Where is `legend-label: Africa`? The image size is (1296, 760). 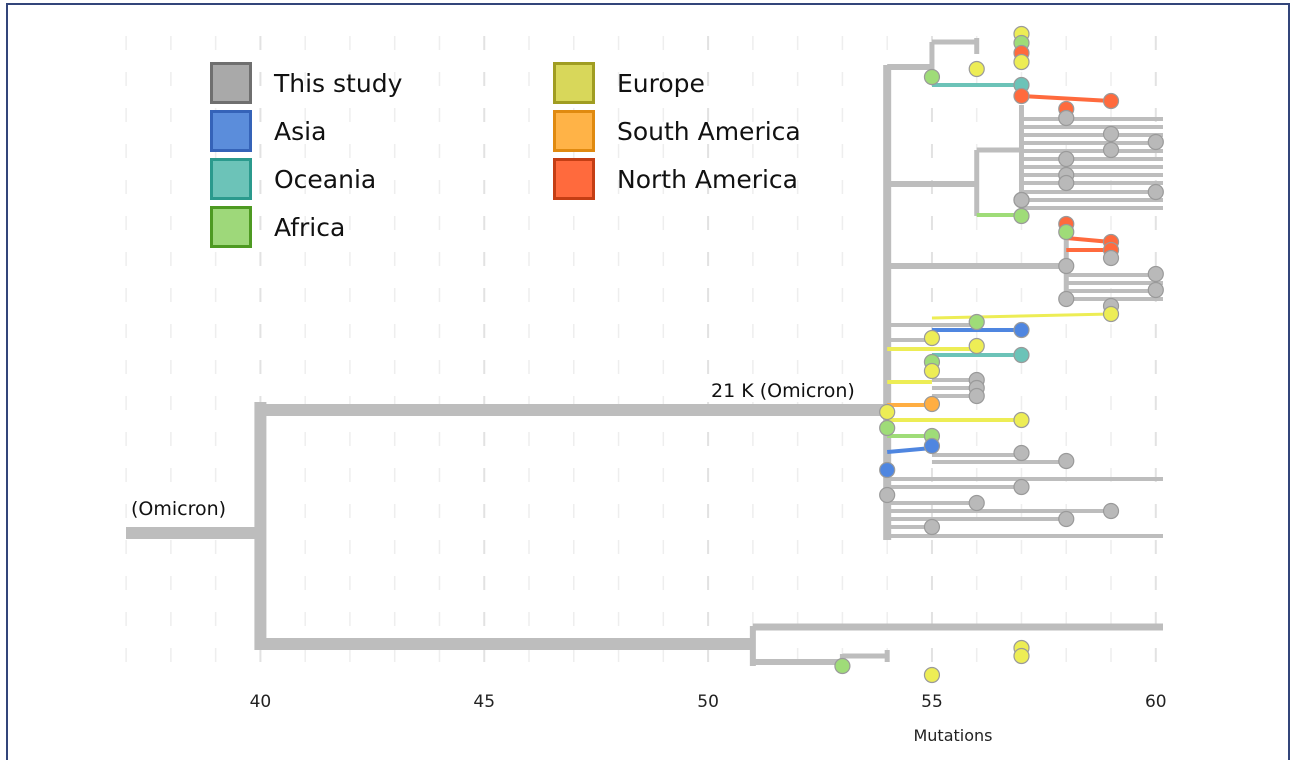 legend-label: Africa is located at coordinates (310, 227).